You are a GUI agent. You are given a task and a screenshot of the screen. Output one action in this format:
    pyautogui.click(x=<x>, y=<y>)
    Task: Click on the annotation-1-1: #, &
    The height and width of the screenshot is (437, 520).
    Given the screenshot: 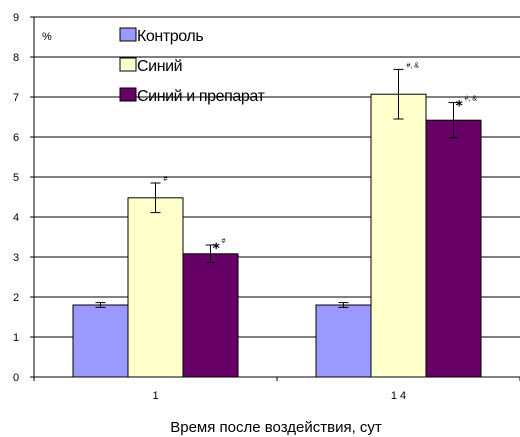 What is the action you would take?
    pyautogui.click(x=413, y=65)
    